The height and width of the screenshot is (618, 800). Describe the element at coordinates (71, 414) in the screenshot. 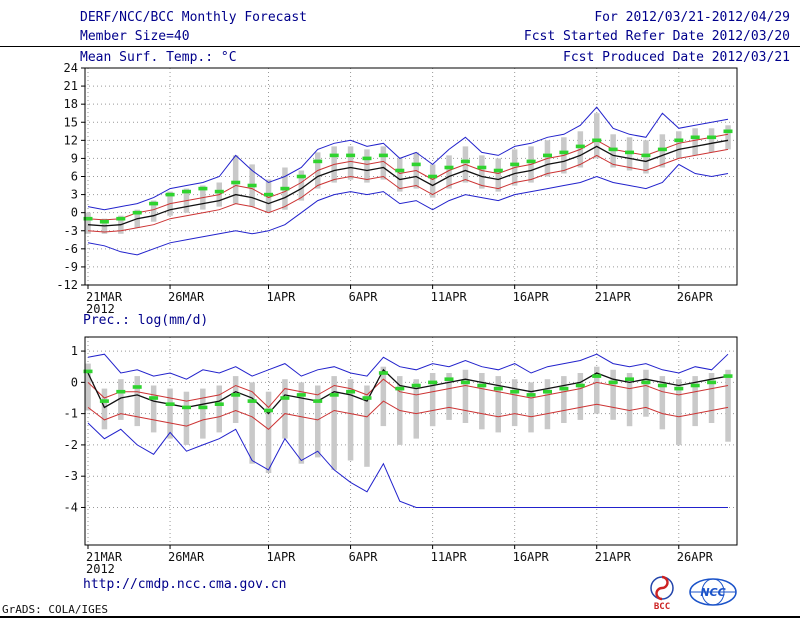

I see `svg-text: -1` at that location.